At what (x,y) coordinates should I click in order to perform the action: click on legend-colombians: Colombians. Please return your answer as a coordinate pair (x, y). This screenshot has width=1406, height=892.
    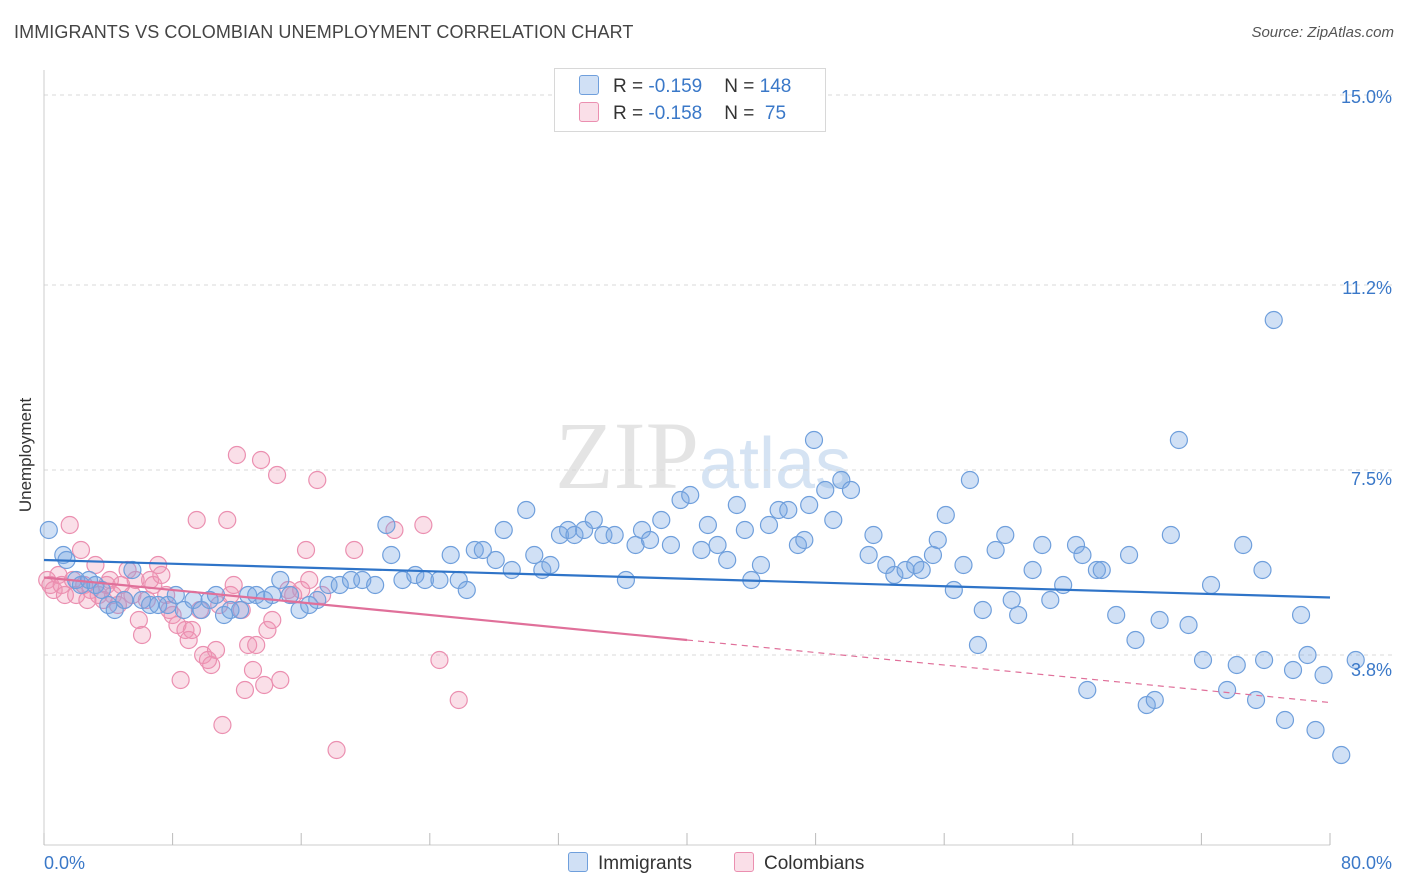
    Looking at the image, I should click on (799, 863).